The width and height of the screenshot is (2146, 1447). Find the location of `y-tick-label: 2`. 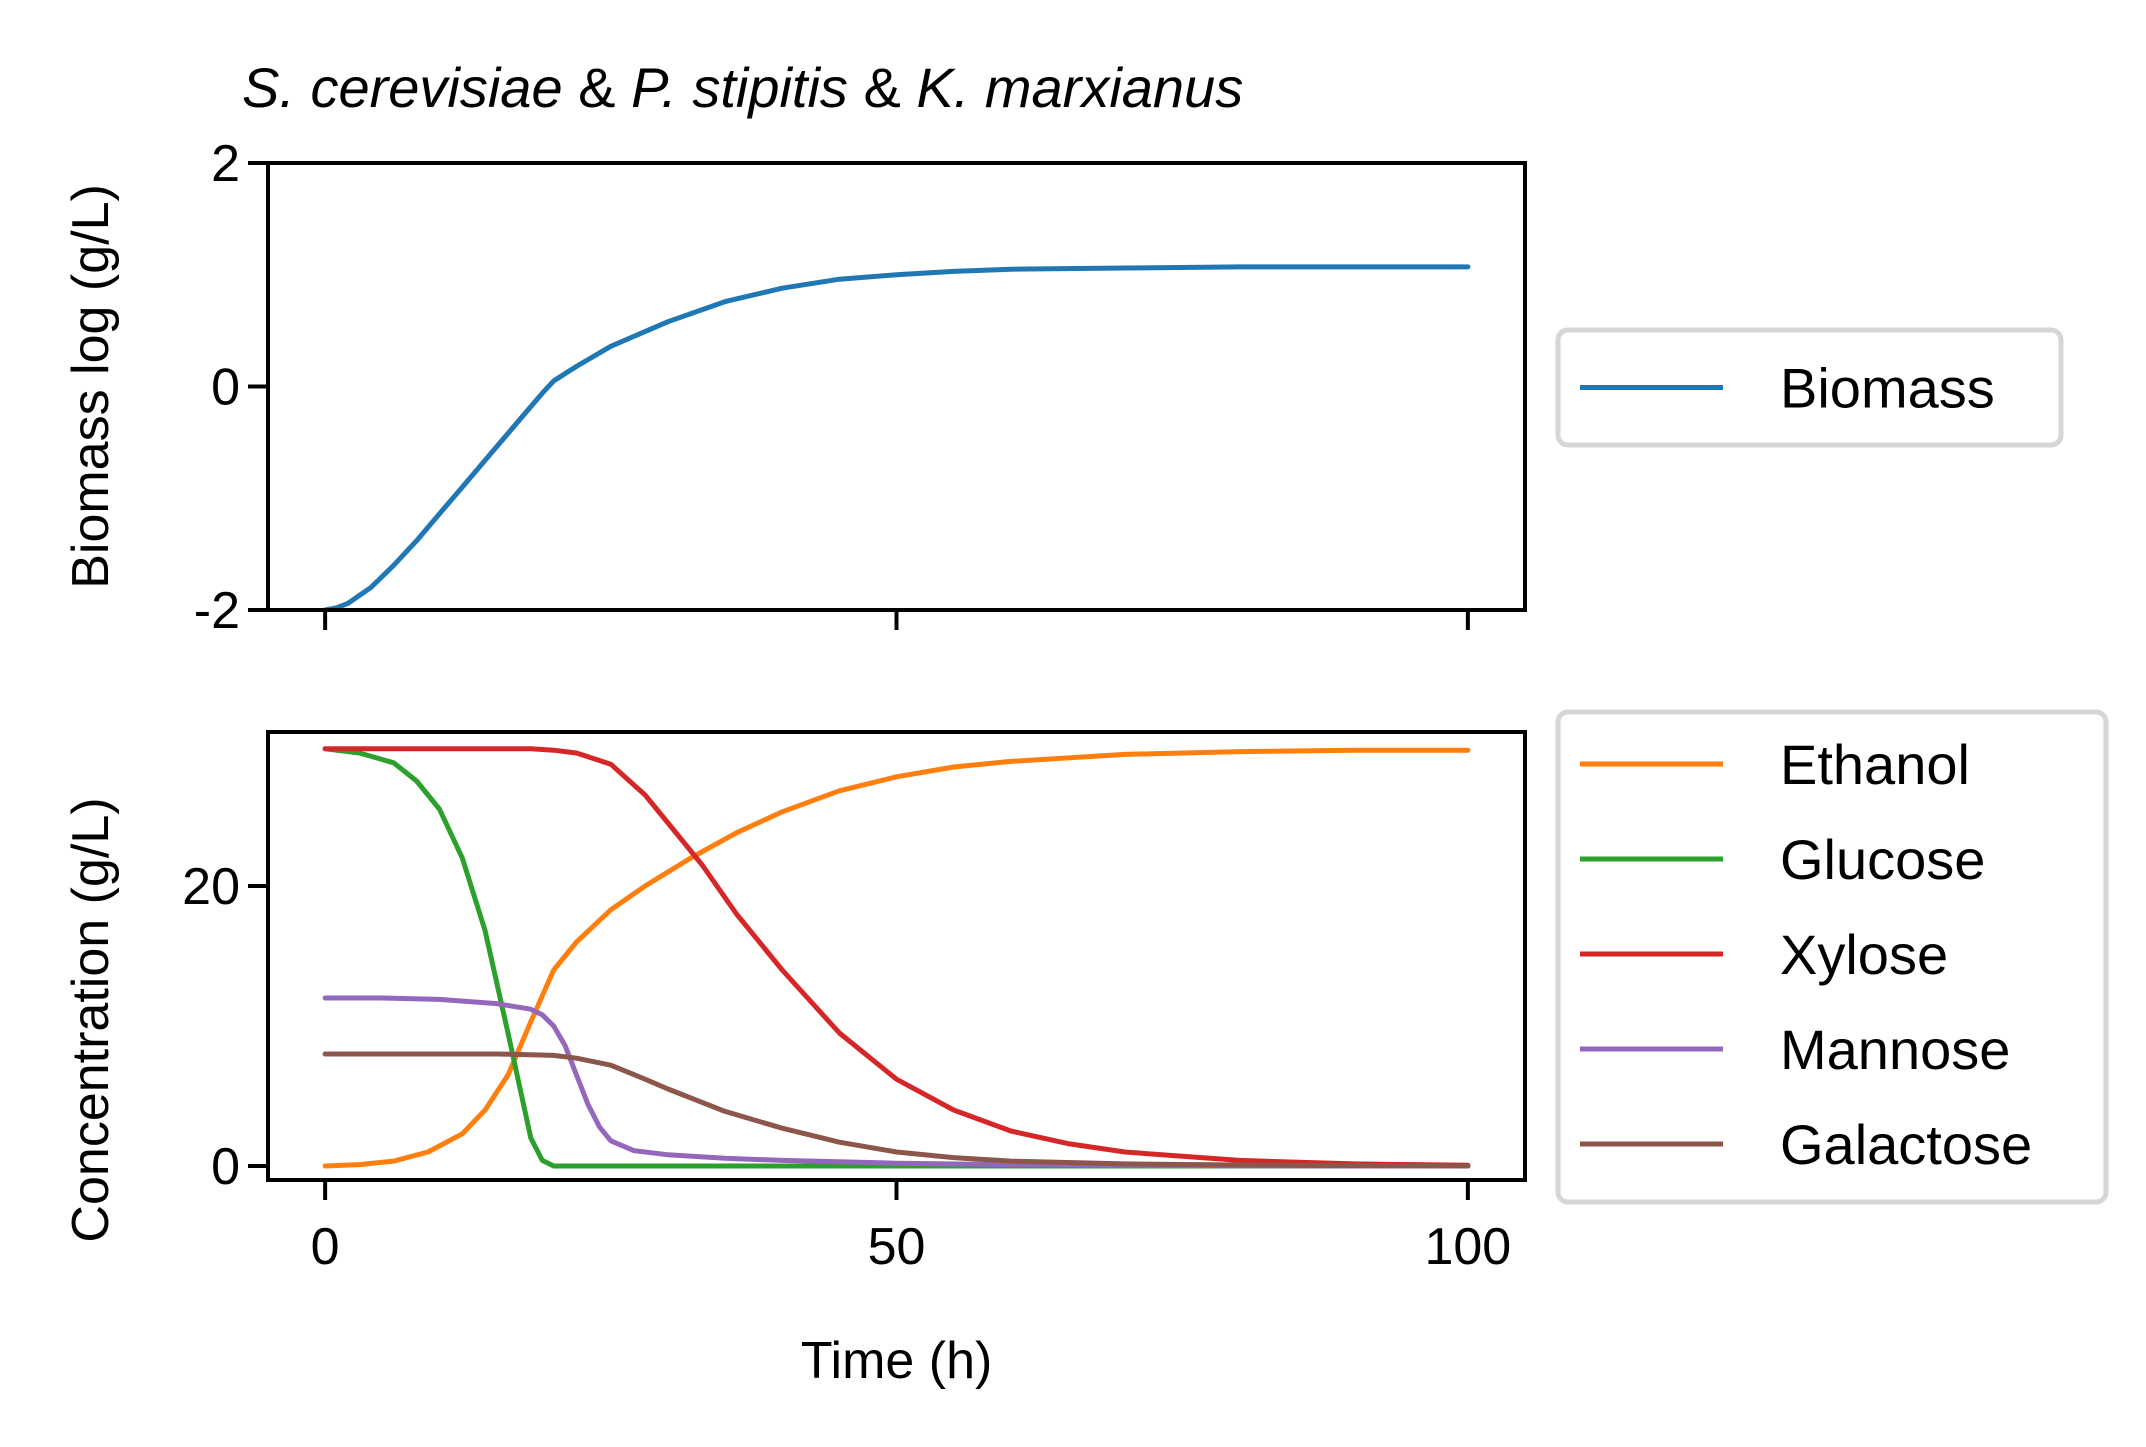

y-tick-label: 2 is located at coordinates (225, 164).